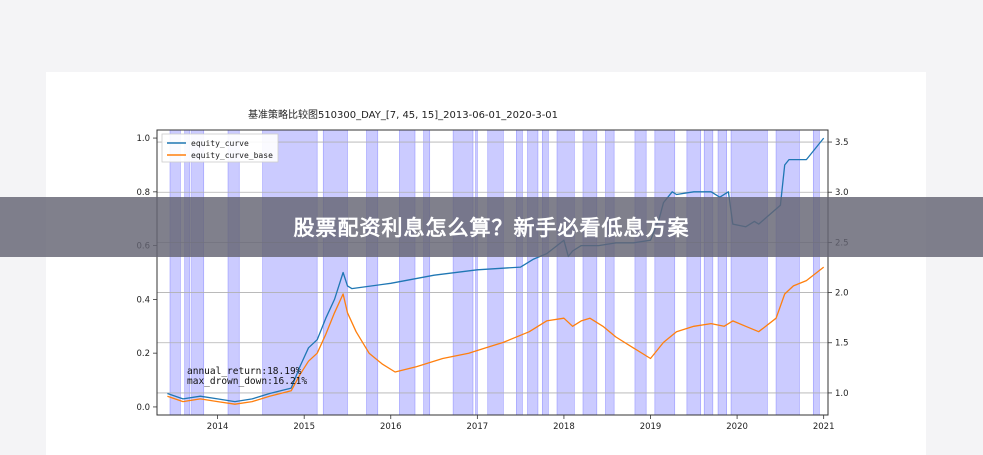 This screenshot has width=983, height=455. Describe the element at coordinates (824, 427) in the screenshot. I see `x-tick-label-7: 2021` at that location.